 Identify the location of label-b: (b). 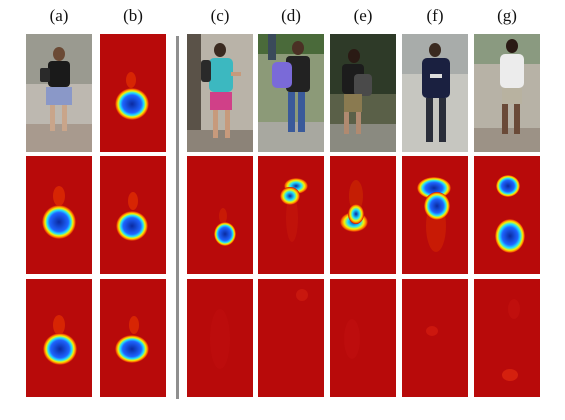
(133, 15).